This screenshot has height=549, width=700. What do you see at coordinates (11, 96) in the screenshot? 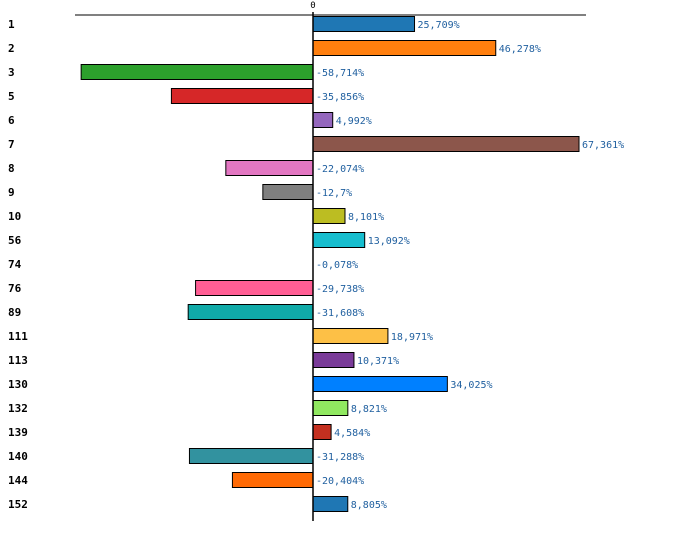
I see `category-label: 5` at bounding box center [11, 96].